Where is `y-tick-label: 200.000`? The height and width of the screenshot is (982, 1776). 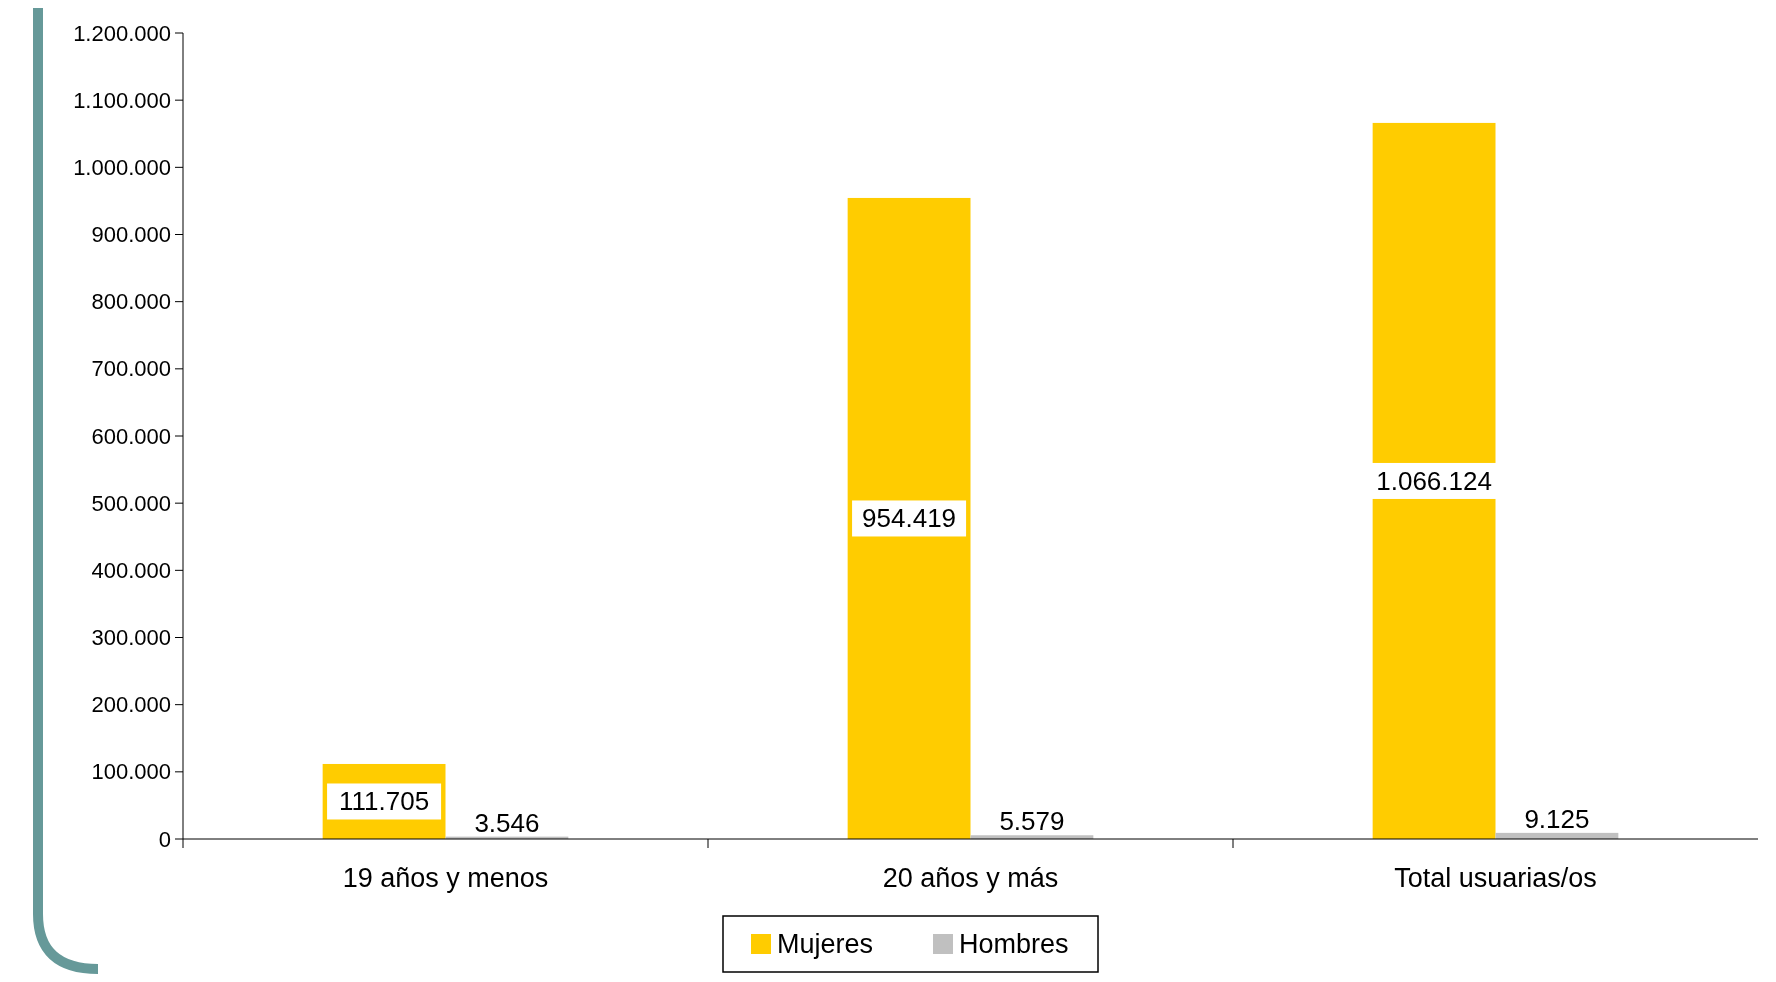
y-tick-label: 200.000 is located at coordinates (131, 705).